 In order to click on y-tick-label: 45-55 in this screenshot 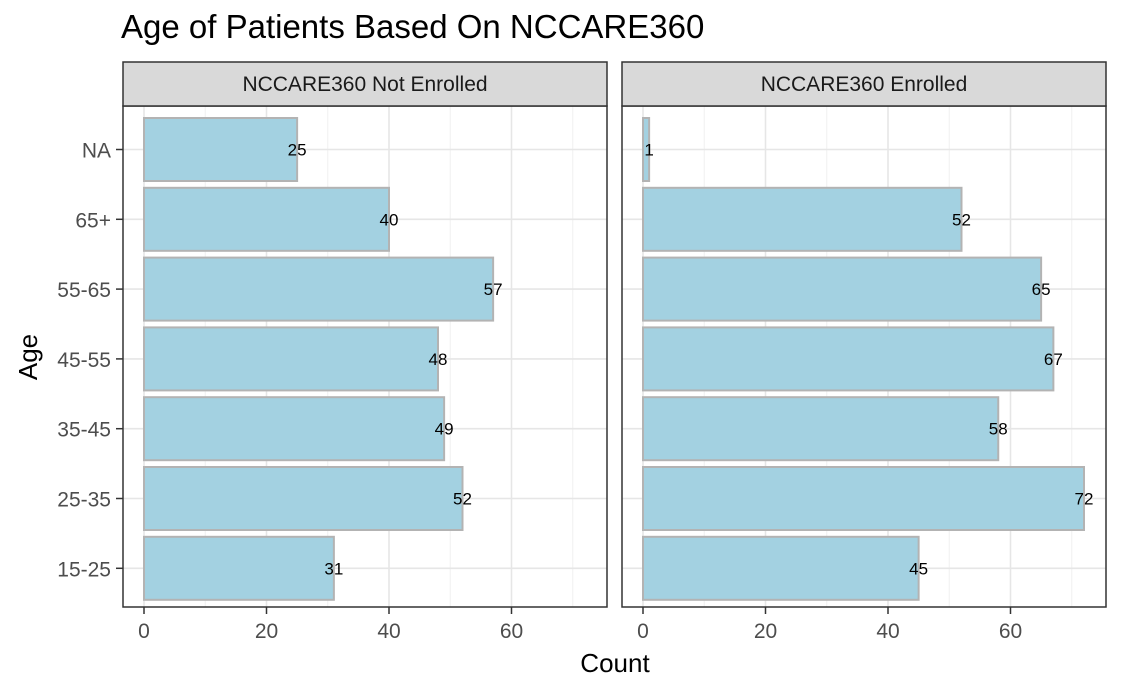, I will do `click(84, 360)`.